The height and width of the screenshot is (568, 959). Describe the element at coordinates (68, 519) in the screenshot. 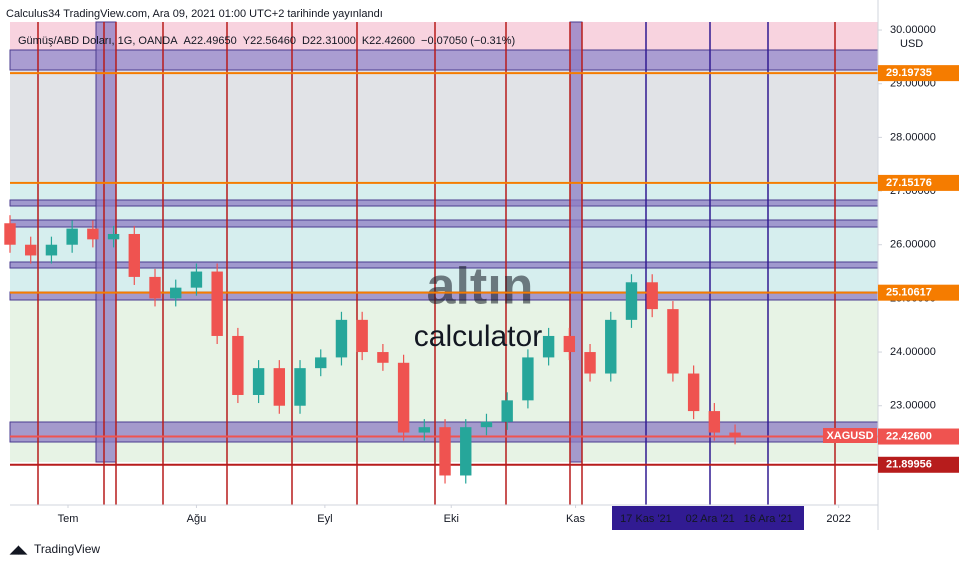

I see `x-tick-label: Tem` at that location.